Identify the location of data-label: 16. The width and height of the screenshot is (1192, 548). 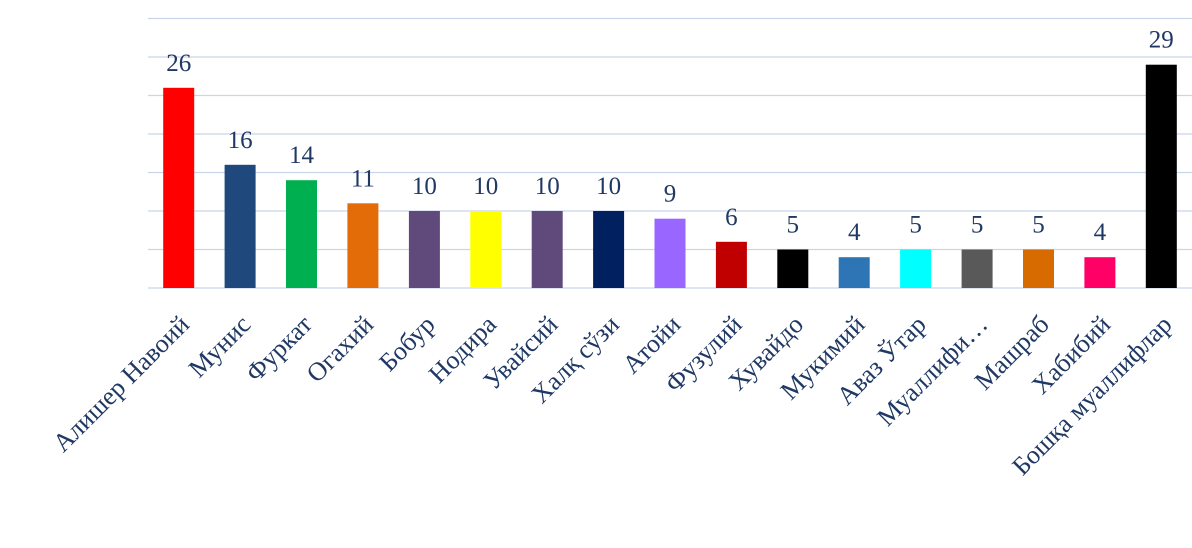
(240, 140).